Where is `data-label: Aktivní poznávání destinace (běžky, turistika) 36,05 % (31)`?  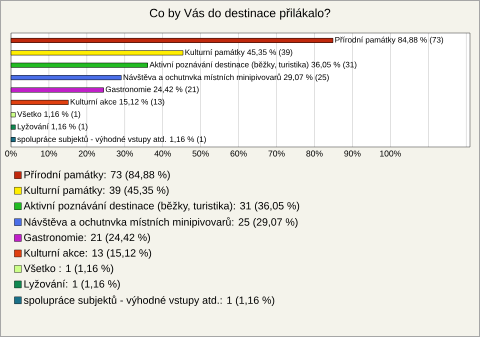 data-label: Aktivní poznávání destinace (běžky, turistika) 36,05 % (31) is located at coordinates (252, 65).